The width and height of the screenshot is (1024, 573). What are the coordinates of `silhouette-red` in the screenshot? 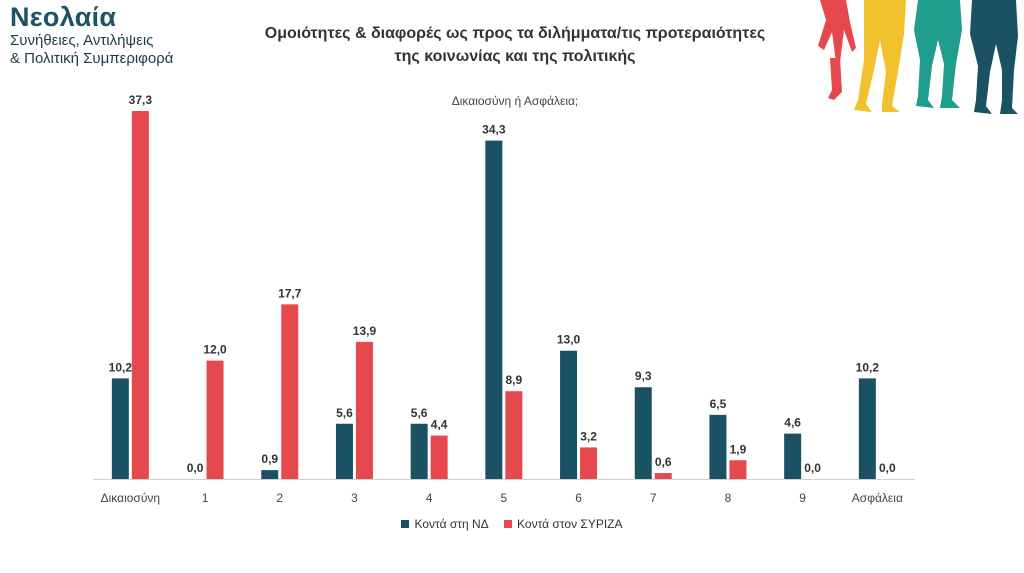 It's located at (837, 50).